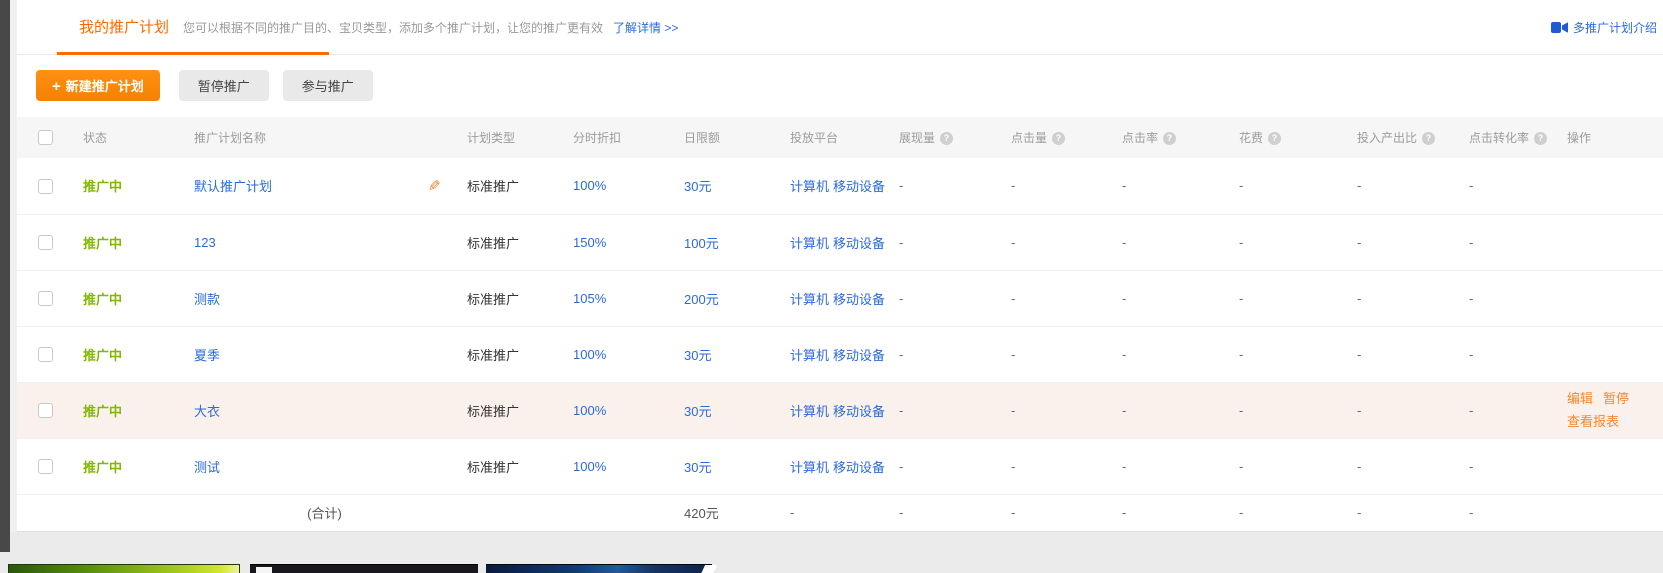 The height and width of the screenshot is (573, 1663). Describe the element at coordinates (223, 85) in the screenshot. I see `pause-promotion-button: 暂停推广` at that location.